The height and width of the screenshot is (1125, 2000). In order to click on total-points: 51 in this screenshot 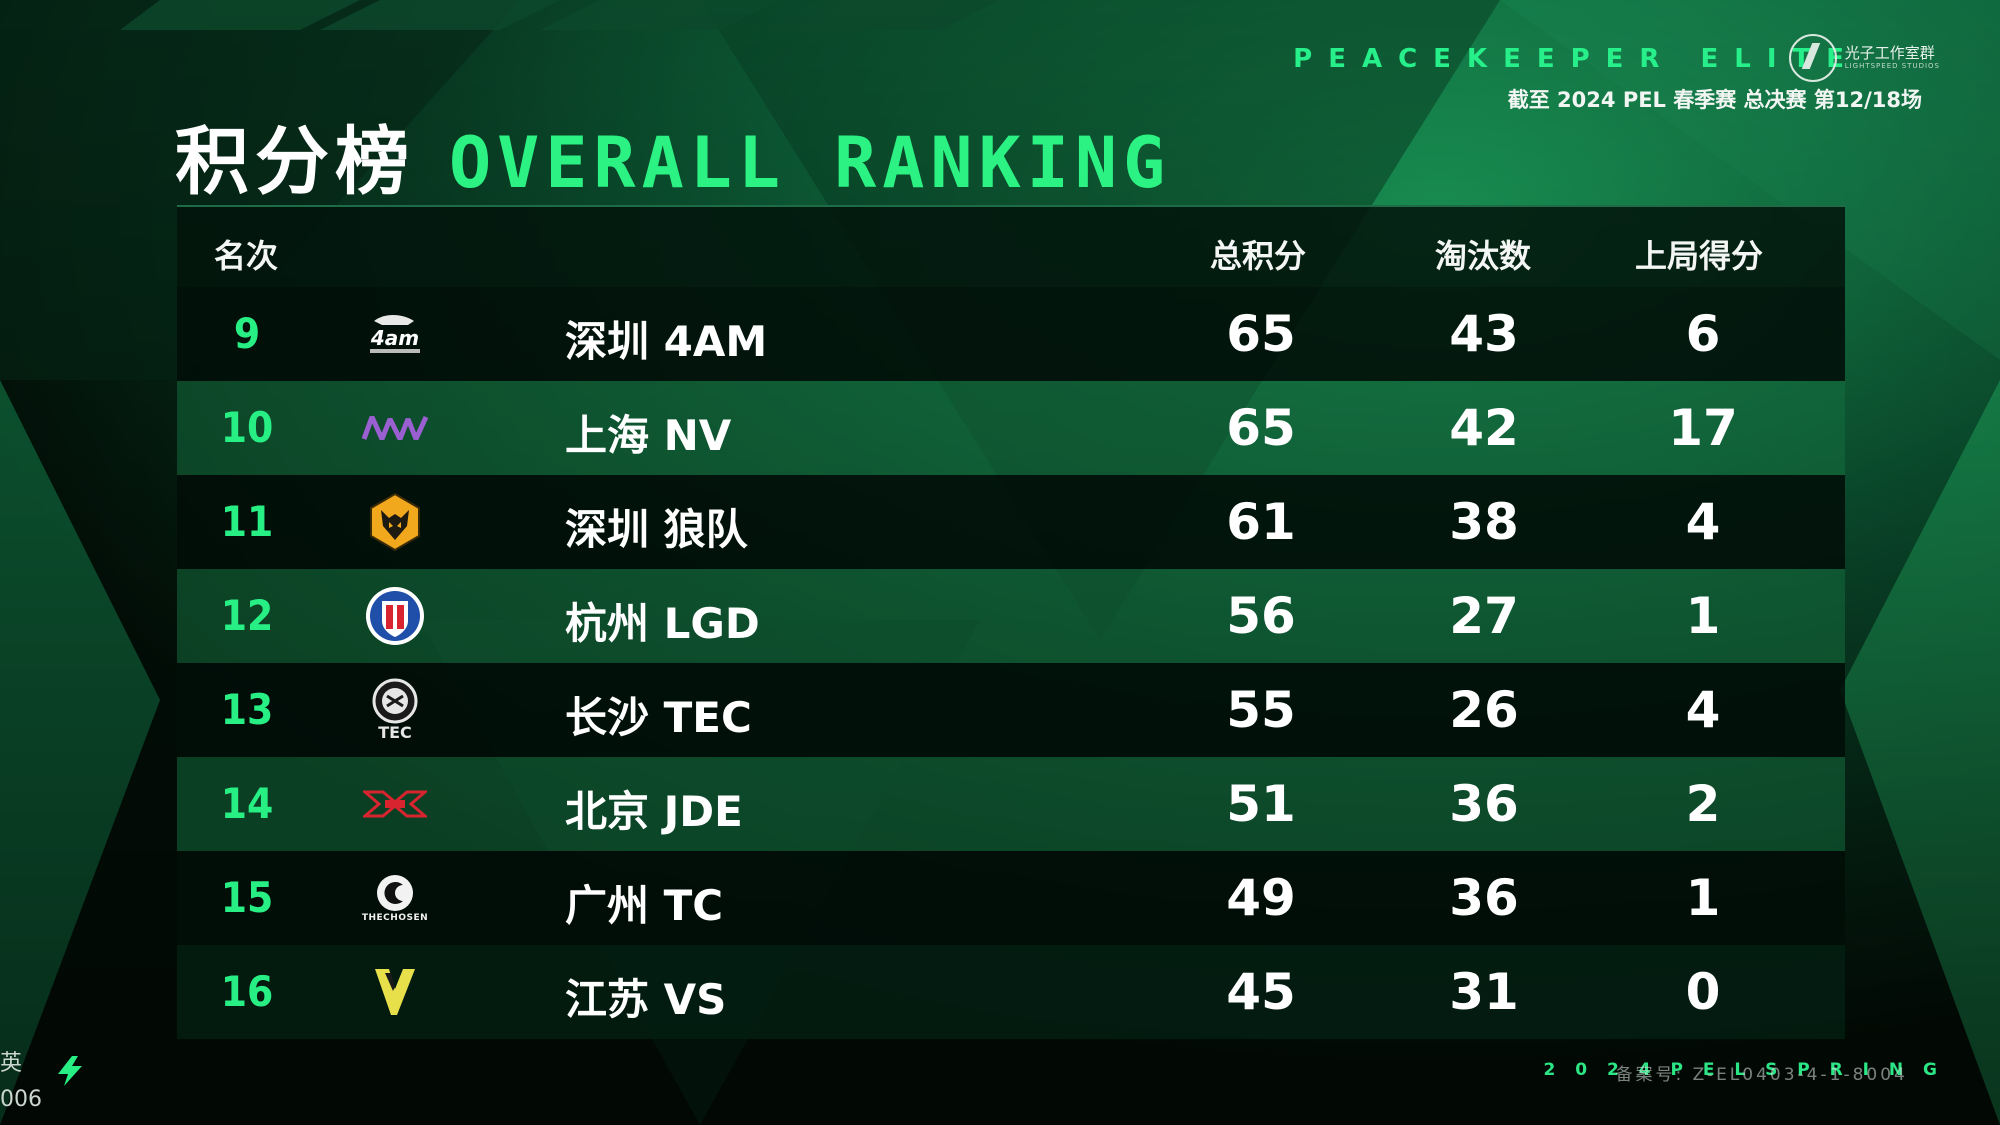, I will do `click(1261, 804)`.